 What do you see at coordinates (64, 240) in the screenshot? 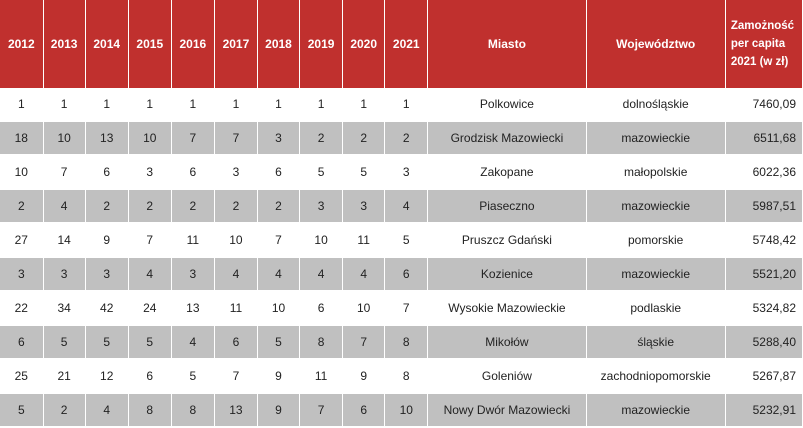
I see `rank-2013: 14` at bounding box center [64, 240].